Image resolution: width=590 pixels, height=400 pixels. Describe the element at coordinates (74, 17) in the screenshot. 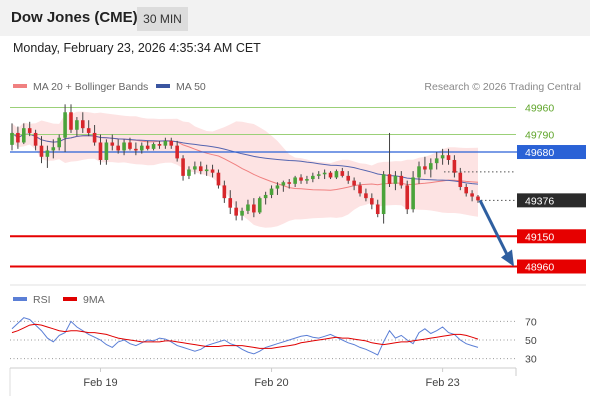

I see `instrument-title: Dow Jones (CME)` at that location.